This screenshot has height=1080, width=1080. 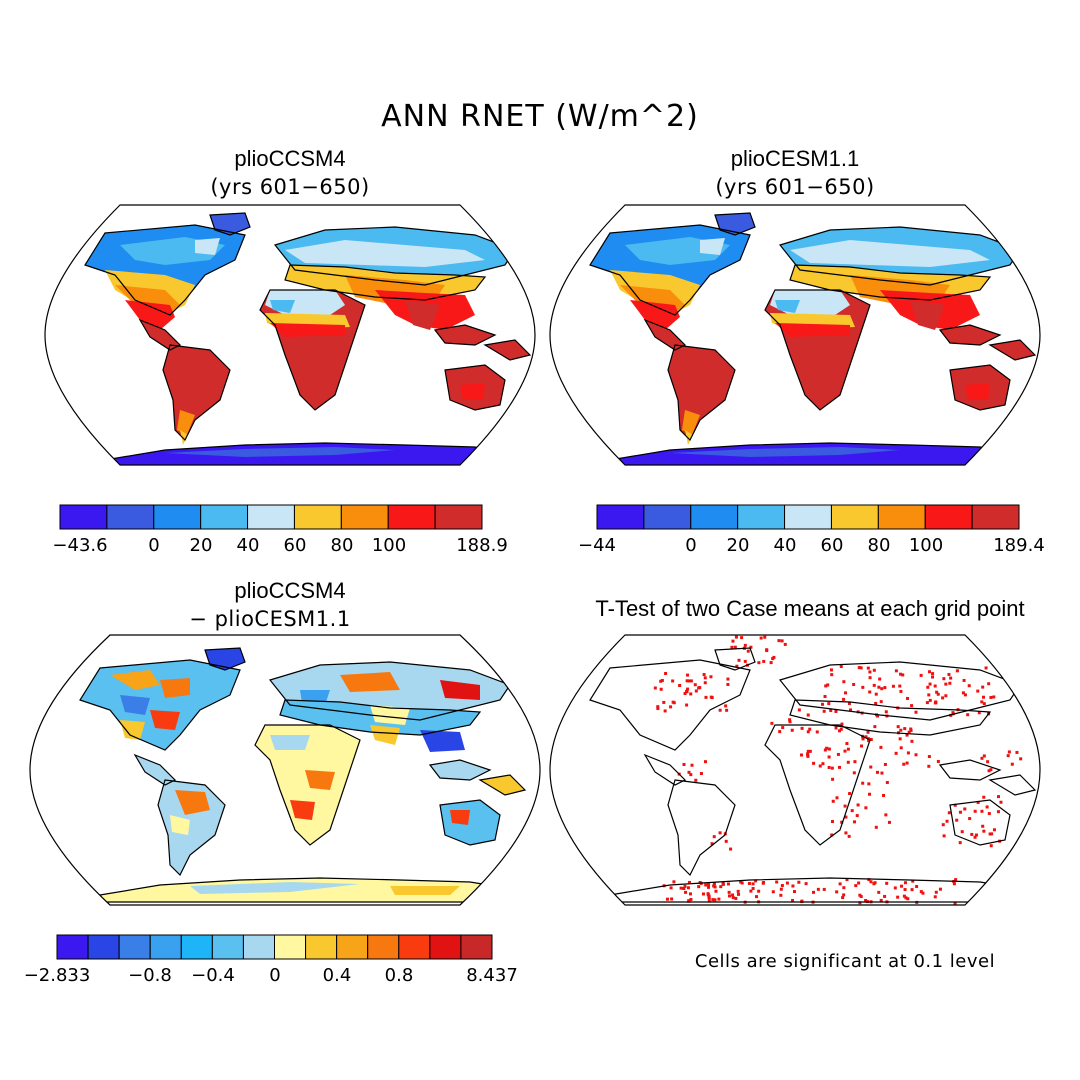 What do you see at coordinates (153, 545) in the screenshot?
I see `colorbar-tick-label: 0` at bounding box center [153, 545].